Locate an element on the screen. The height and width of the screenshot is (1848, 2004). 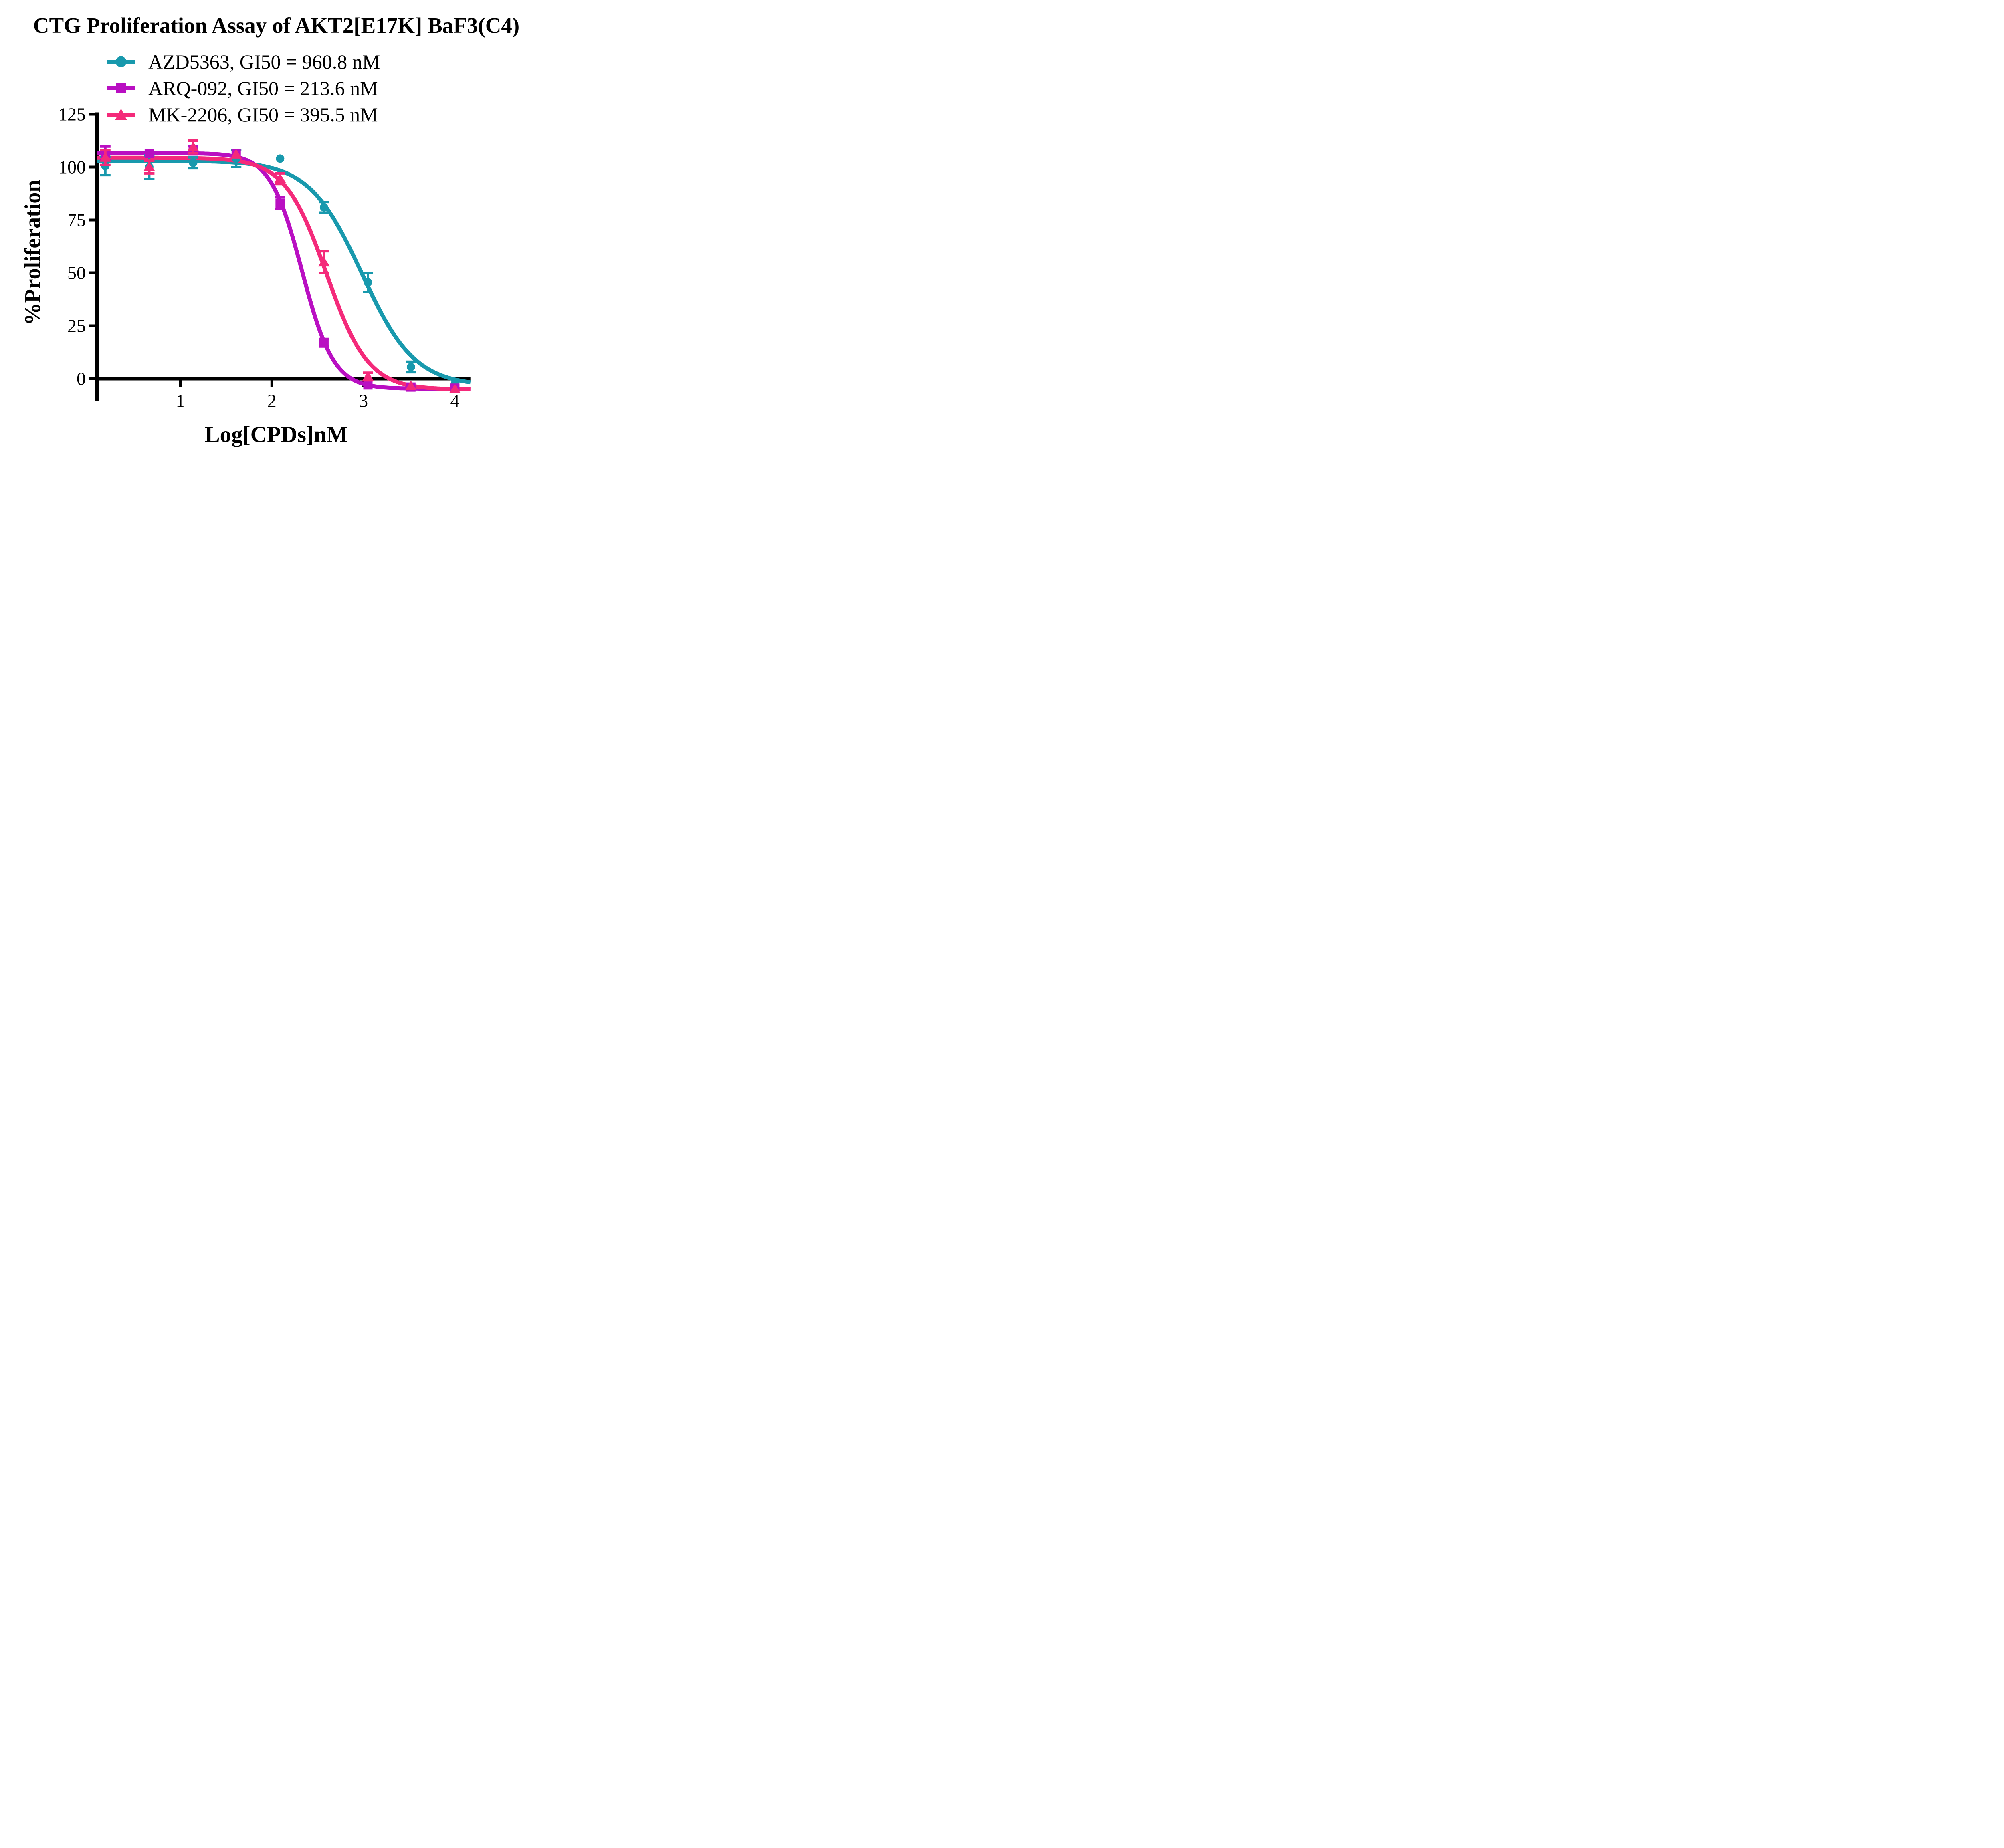
y-tick-label: 100 is located at coordinates (72, 167).